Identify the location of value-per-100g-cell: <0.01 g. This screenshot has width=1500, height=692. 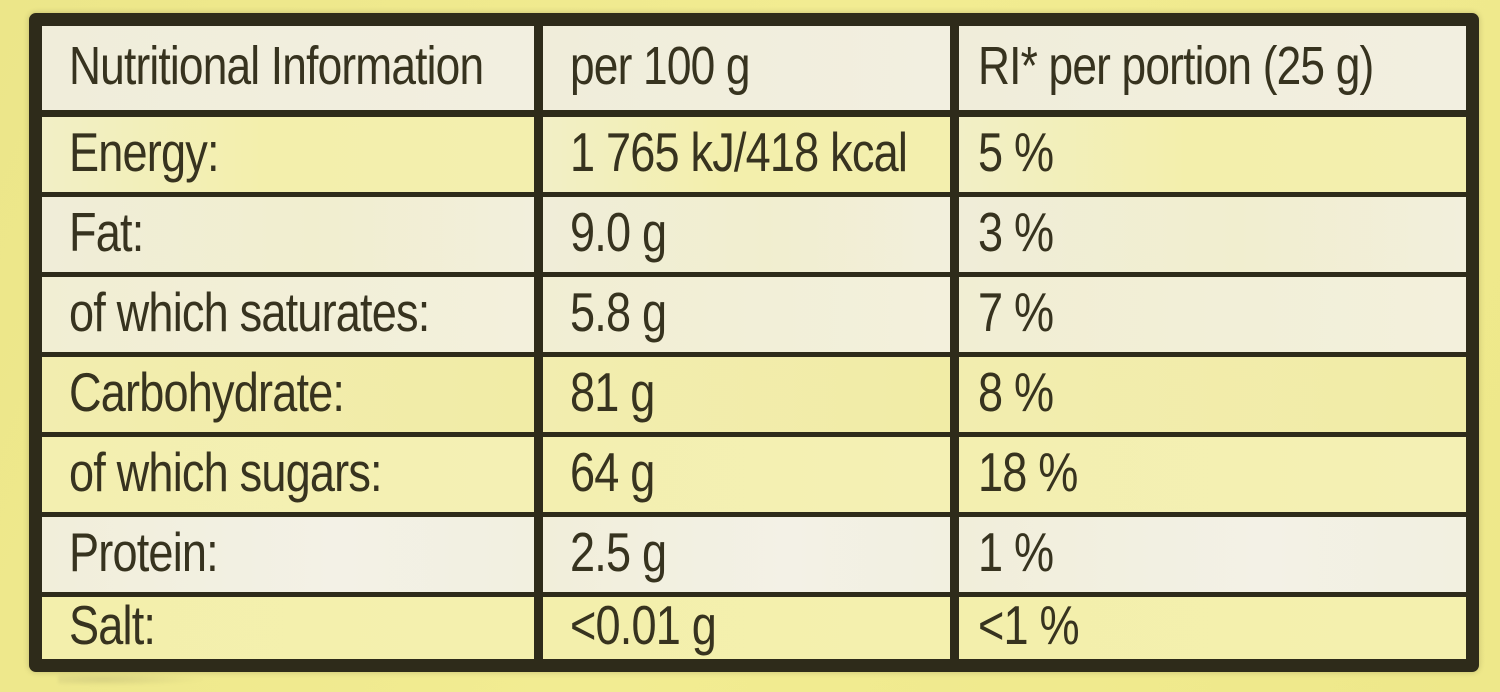
(751, 627).